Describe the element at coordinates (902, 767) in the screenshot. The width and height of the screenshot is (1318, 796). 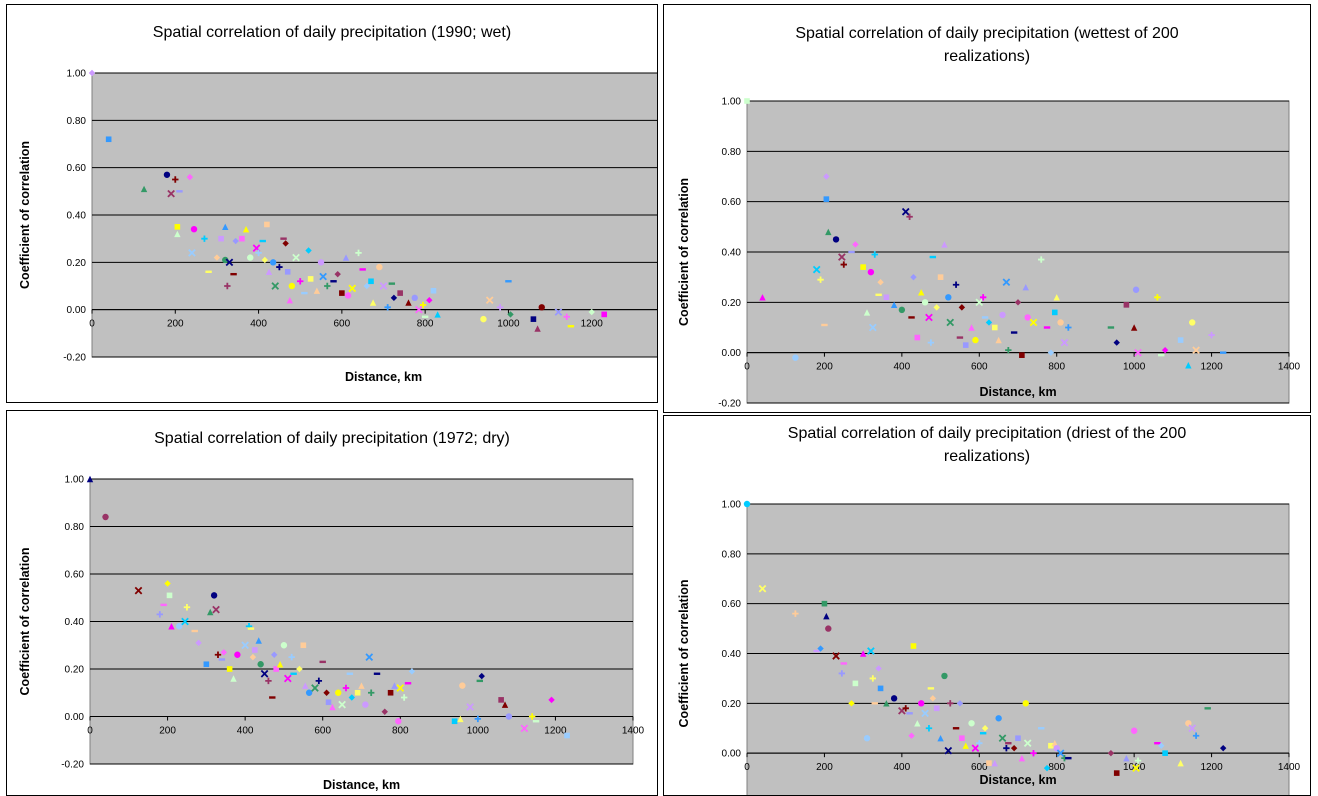
I see `x-tick-label: 400` at that location.